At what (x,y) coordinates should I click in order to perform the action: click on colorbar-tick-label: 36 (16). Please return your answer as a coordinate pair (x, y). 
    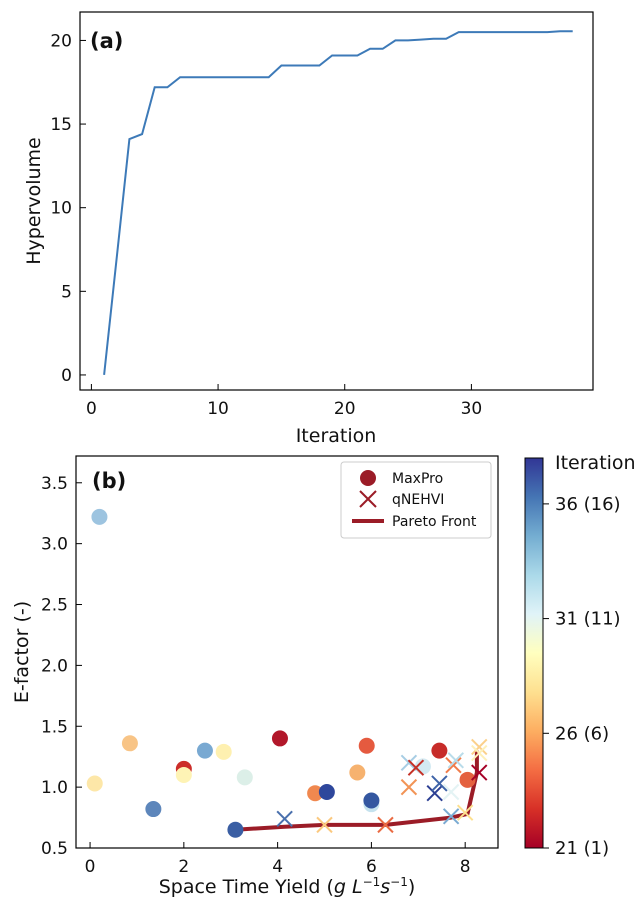
    Looking at the image, I should click on (588, 504).